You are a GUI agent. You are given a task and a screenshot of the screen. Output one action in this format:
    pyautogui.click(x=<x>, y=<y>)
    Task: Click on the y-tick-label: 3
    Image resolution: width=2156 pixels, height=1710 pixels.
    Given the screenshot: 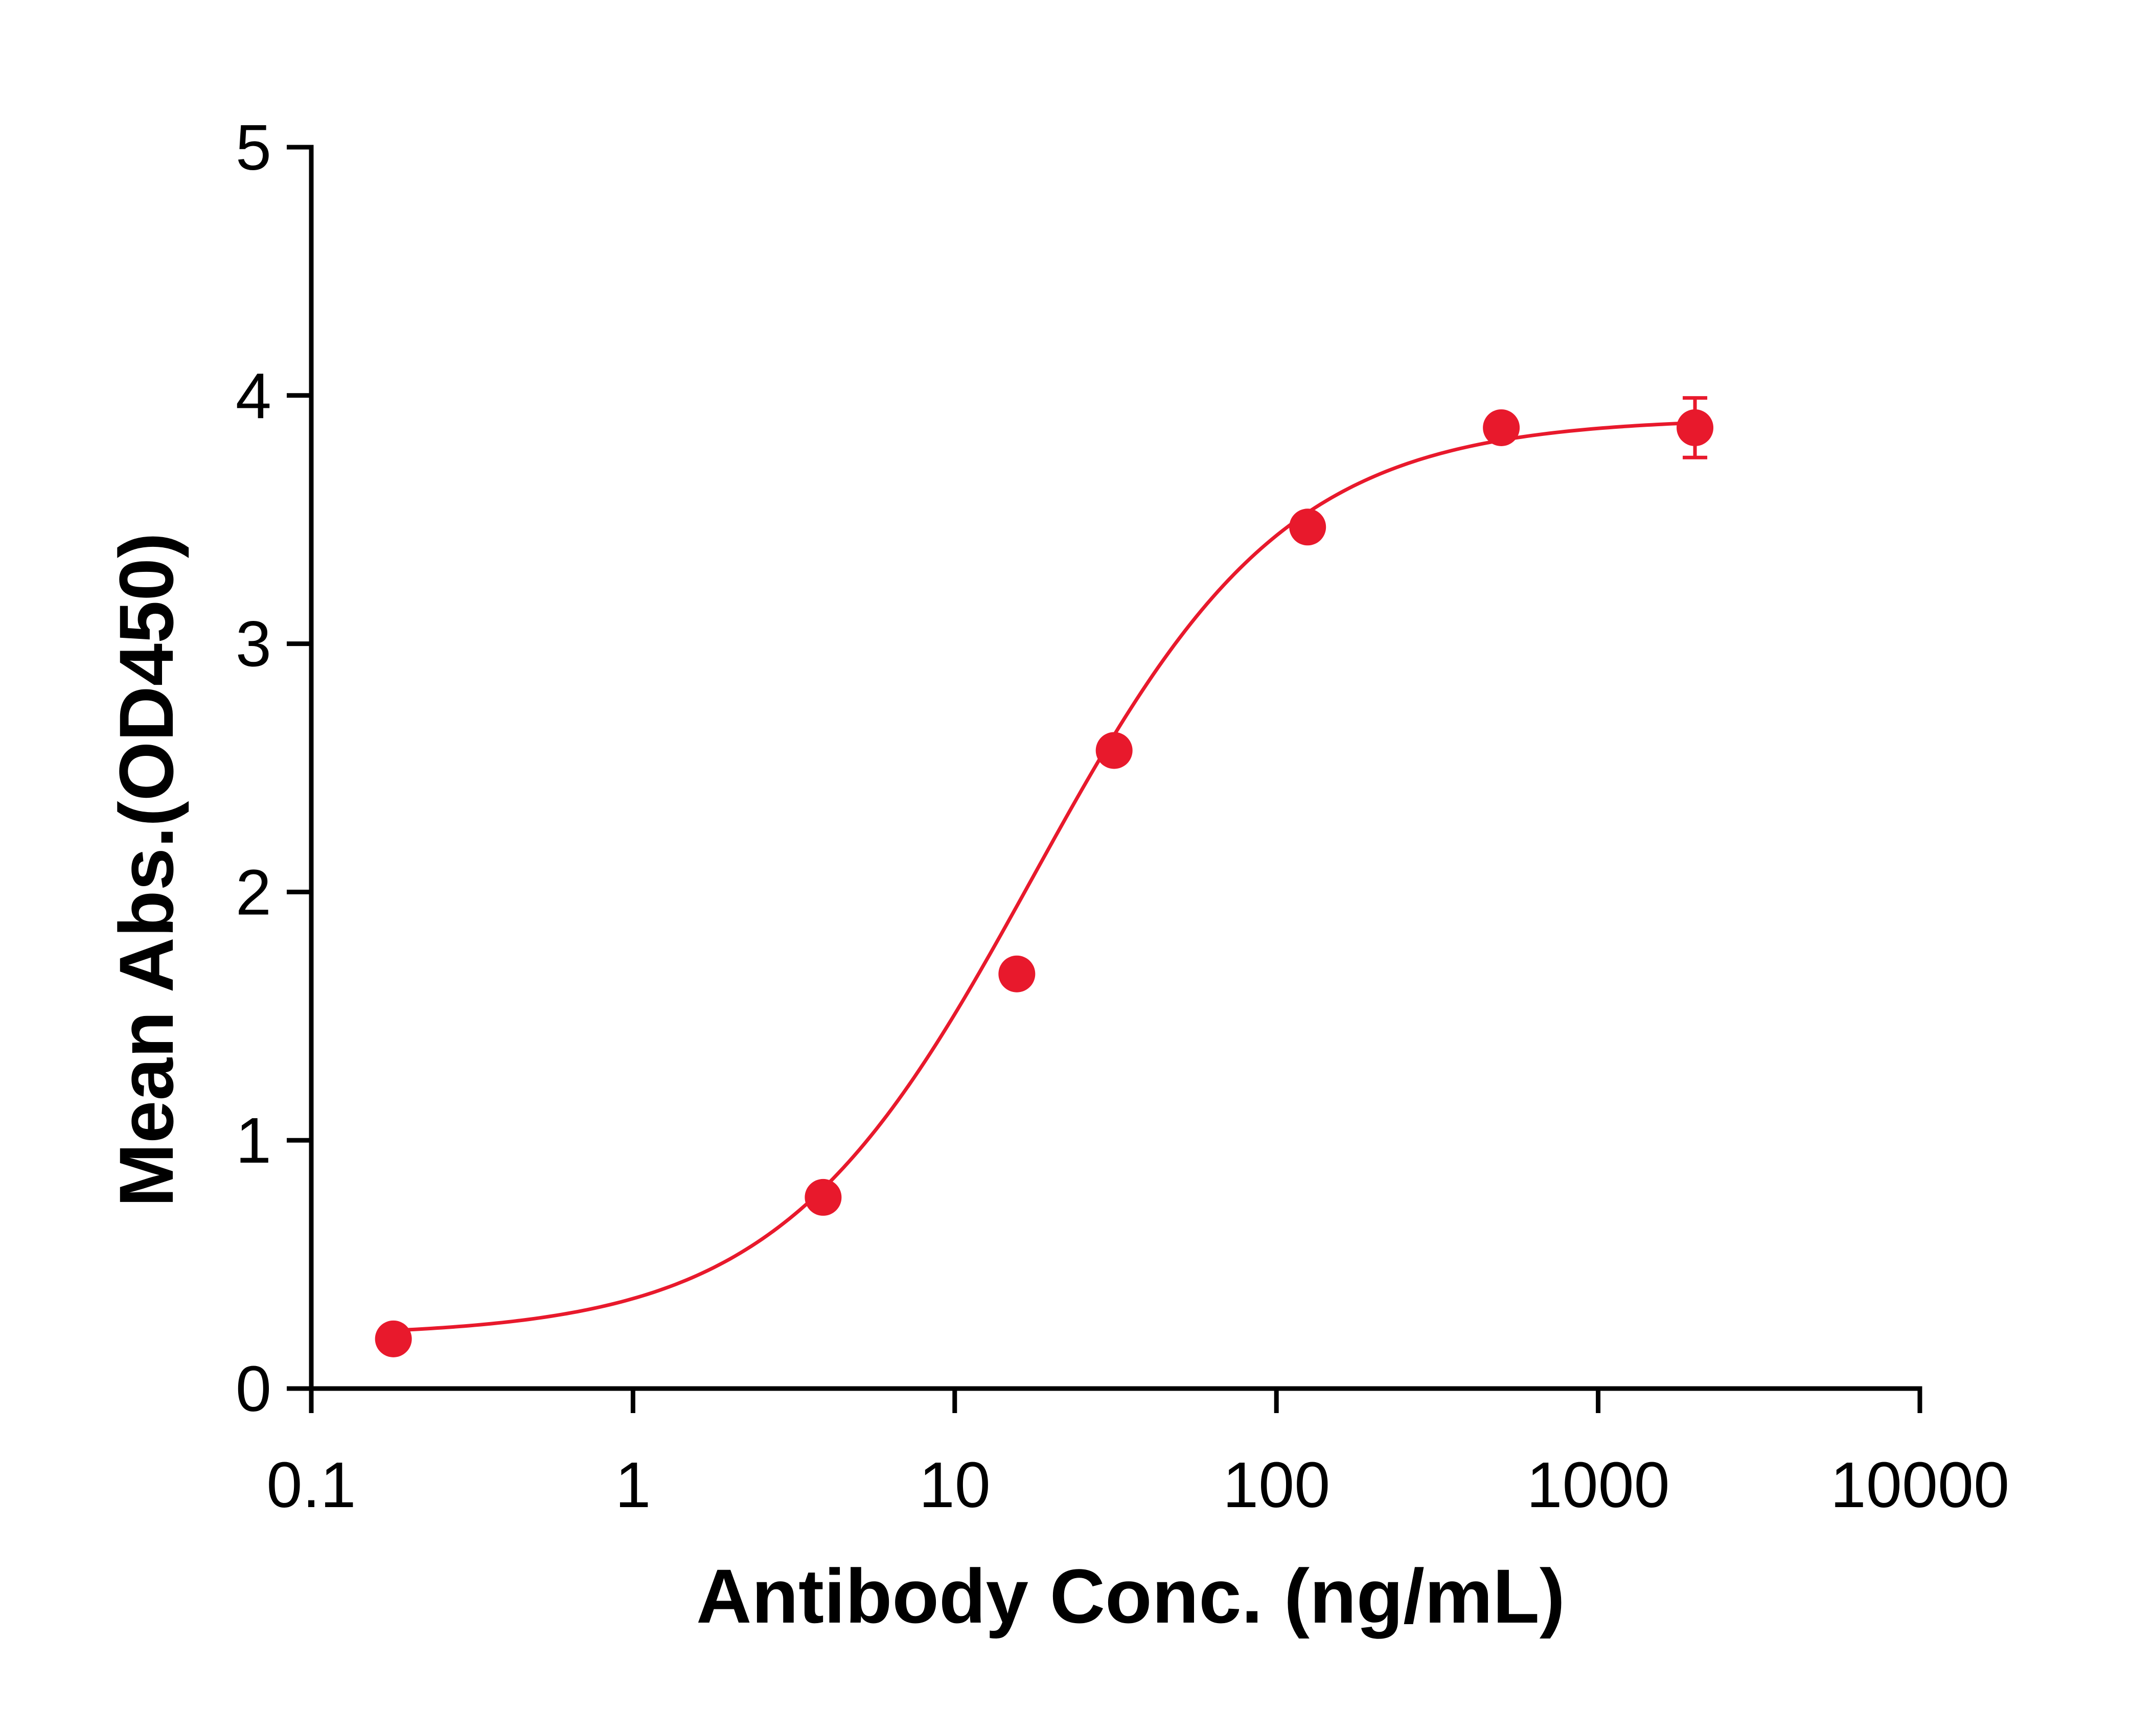 What is the action you would take?
    pyautogui.click(x=253, y=644)
    